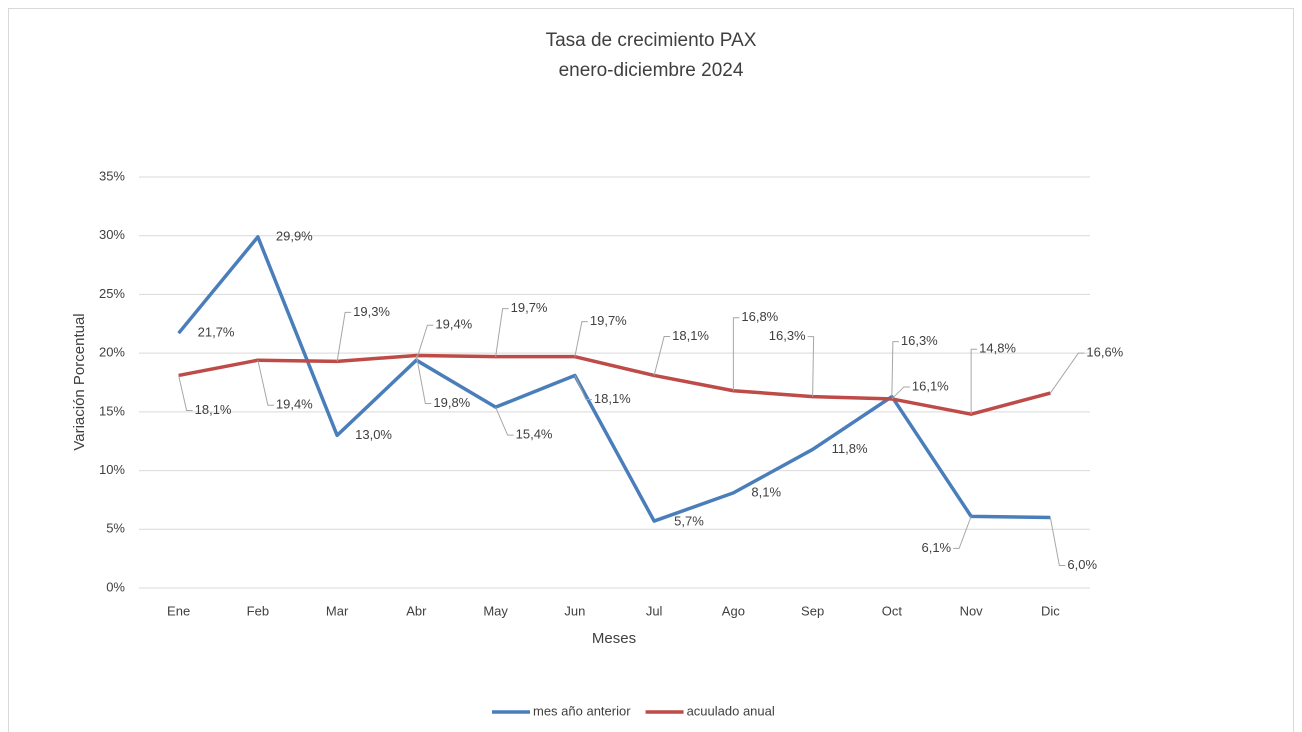 The height and width of the screenshot is (732, 1302). I want to click on data-label: 15,4%, so click(534, 434).